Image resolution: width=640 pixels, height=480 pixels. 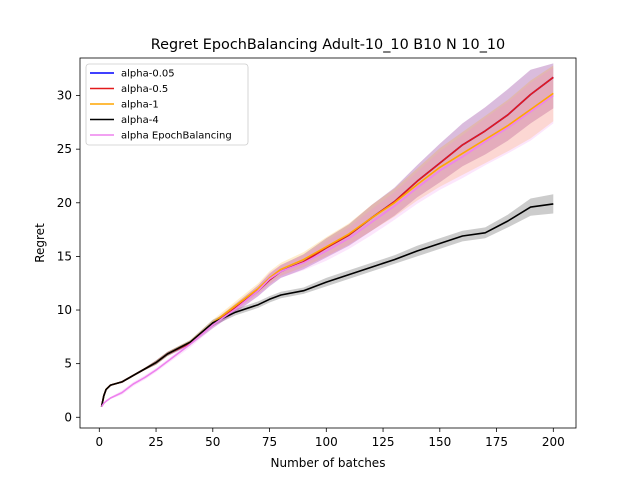 I want to click on x-tick-label: 175, so click(x=496, y=442).